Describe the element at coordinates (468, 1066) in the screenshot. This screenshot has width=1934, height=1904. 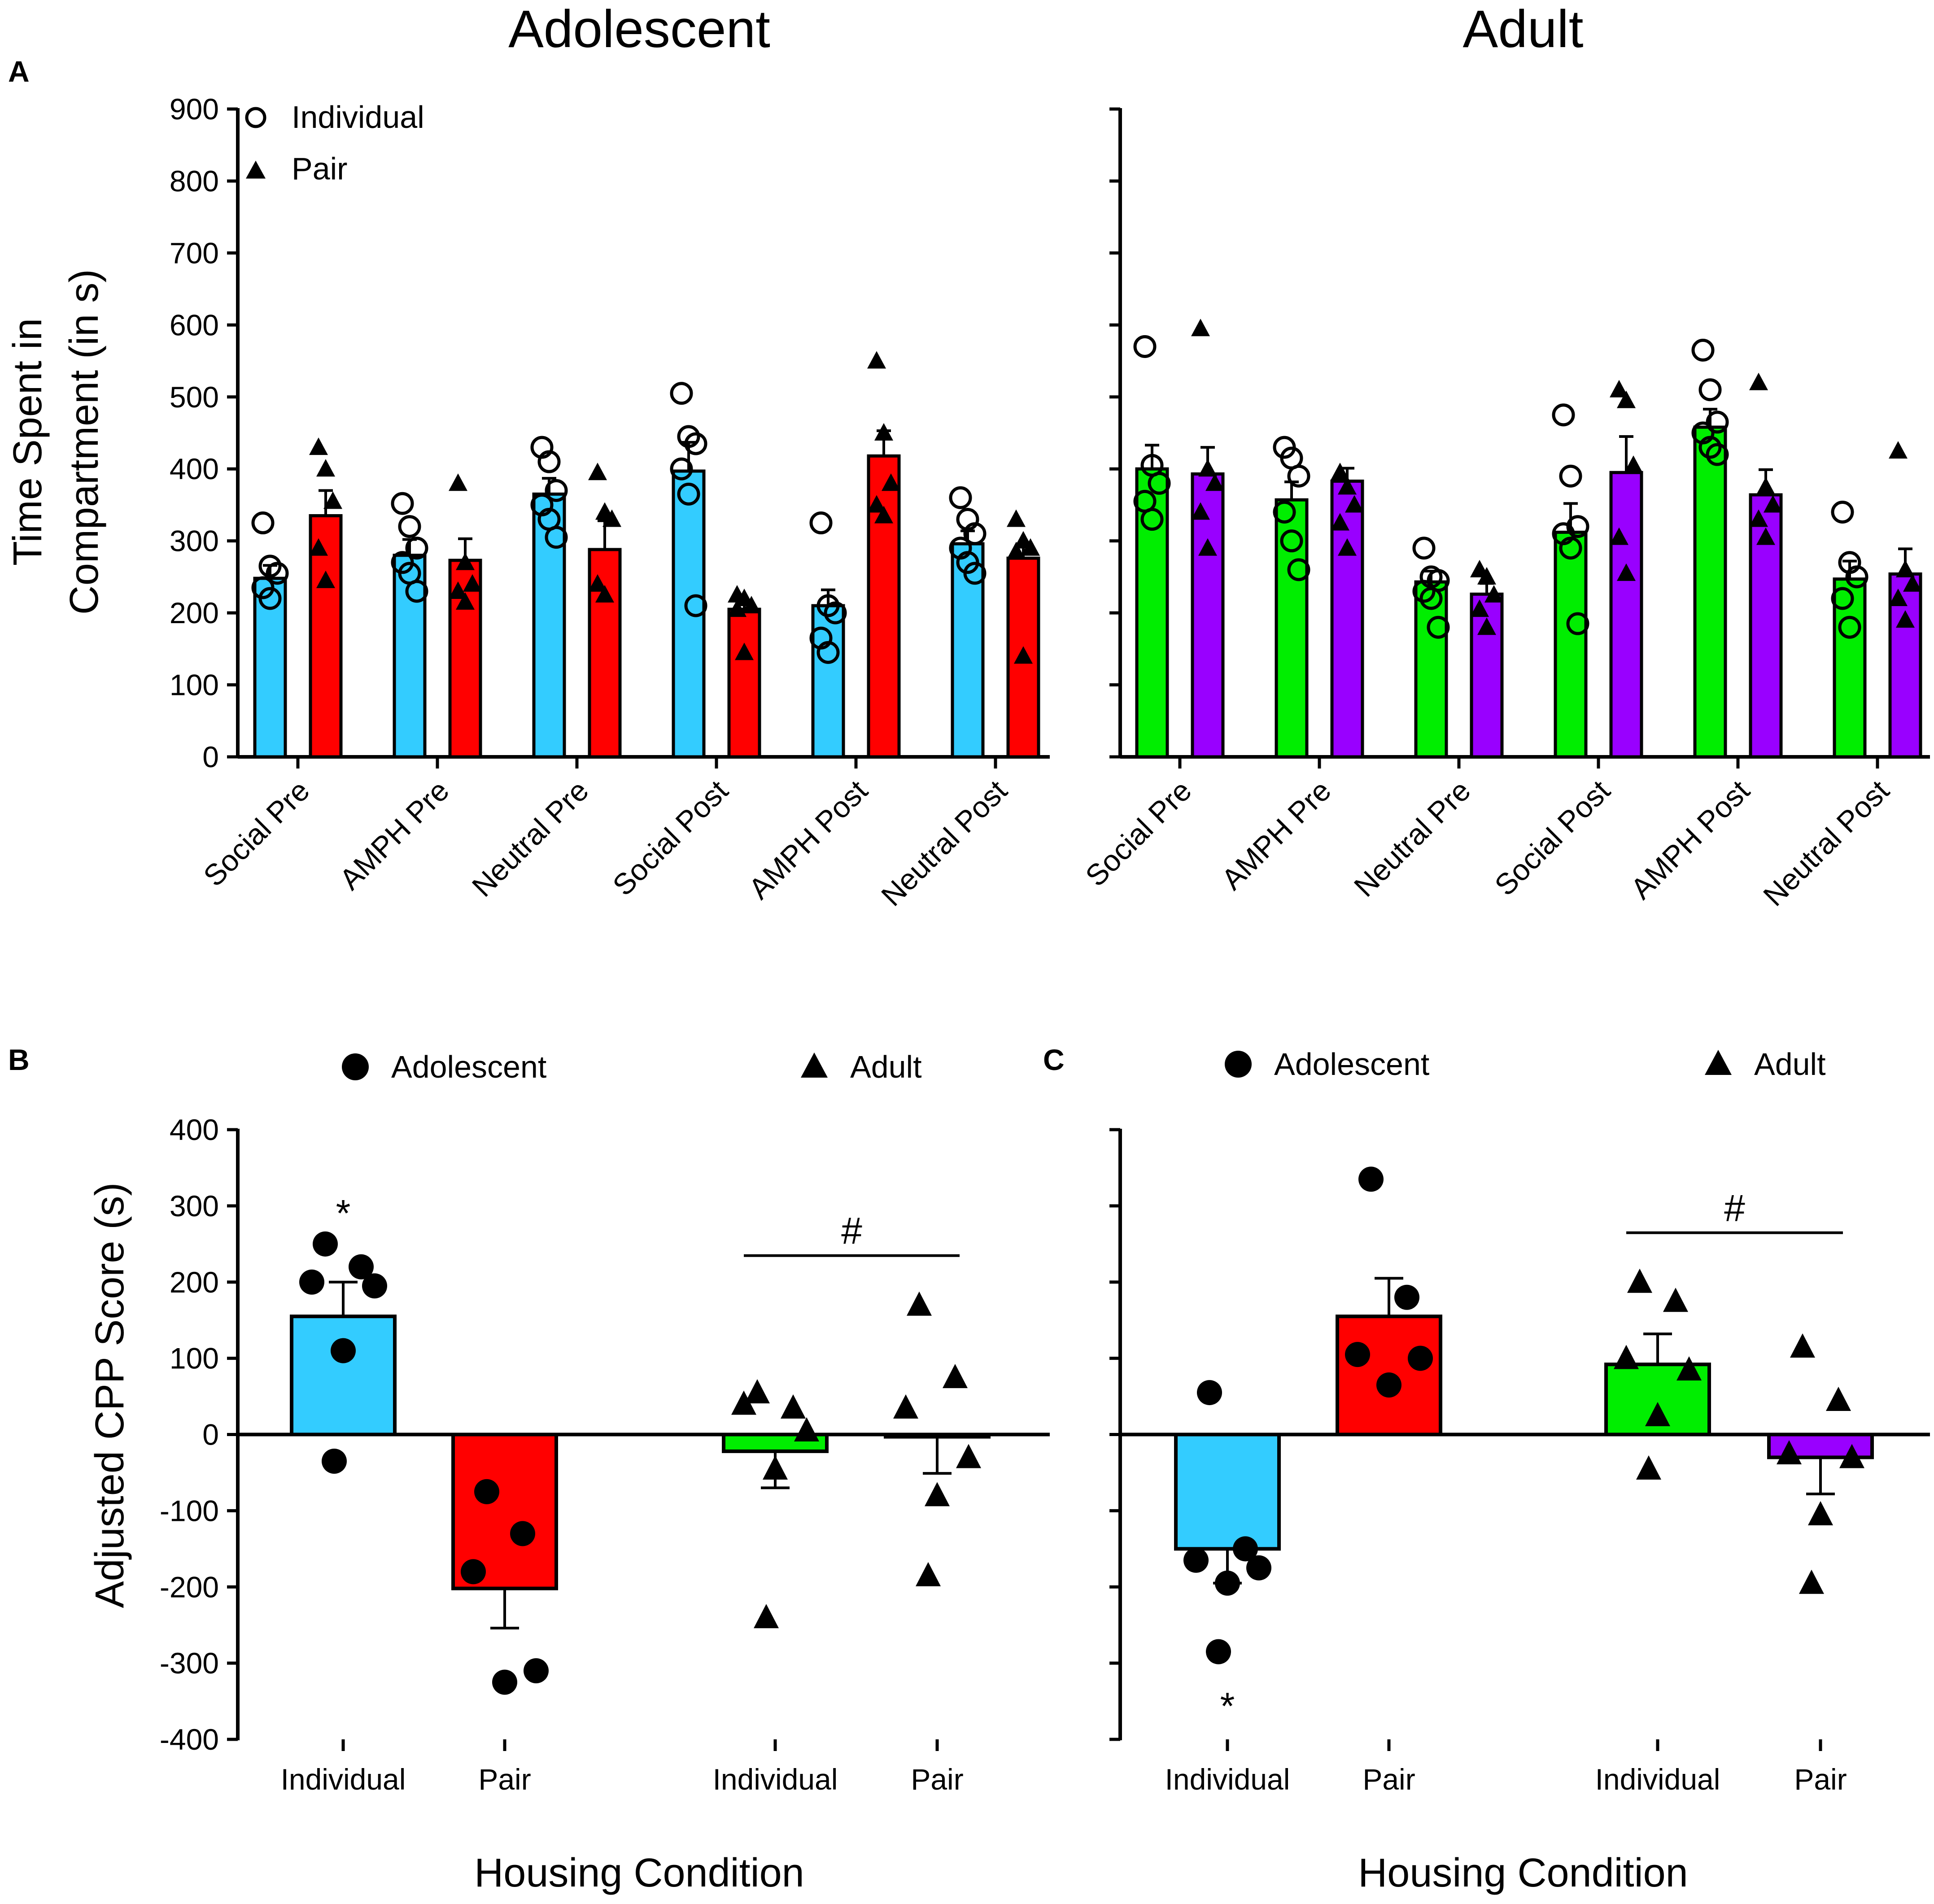
I see `legend-label-adolescent: Adolescent` at that location.